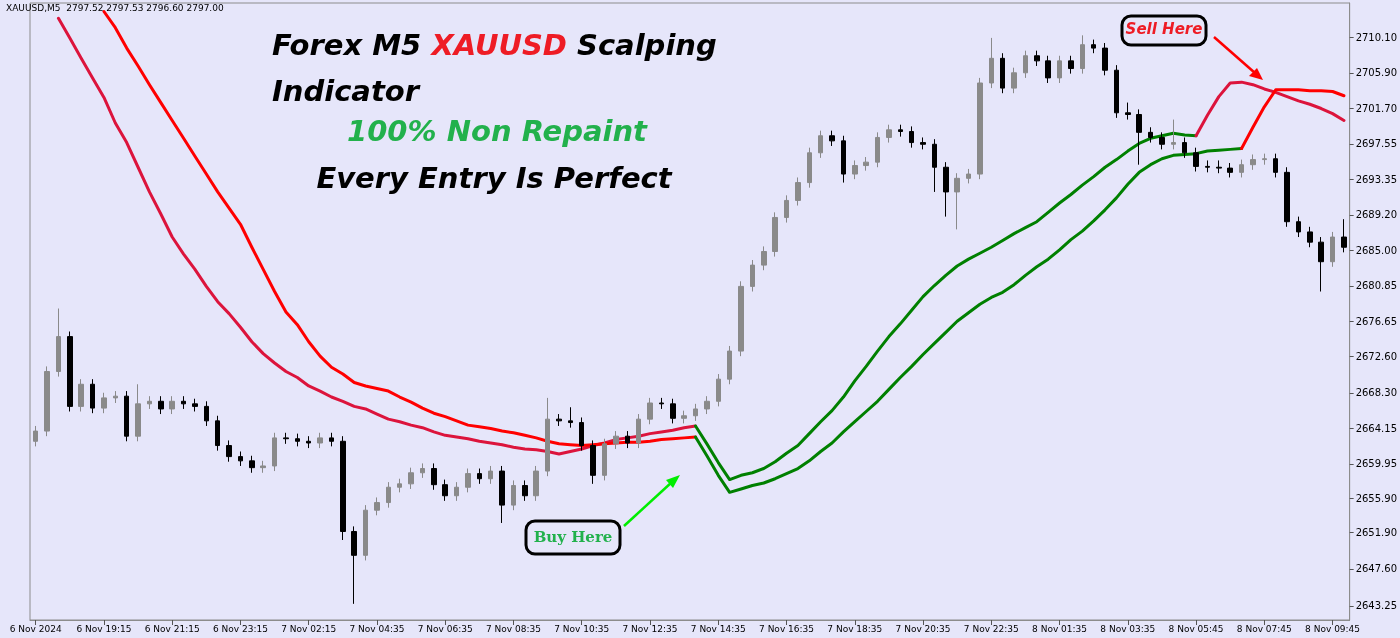 This screenshot has height=638, width=1400. Describe the element at coordinates (1060, 628) in the screenshot. I see `x-tick-label: 8 Nov 01:35` at that location.